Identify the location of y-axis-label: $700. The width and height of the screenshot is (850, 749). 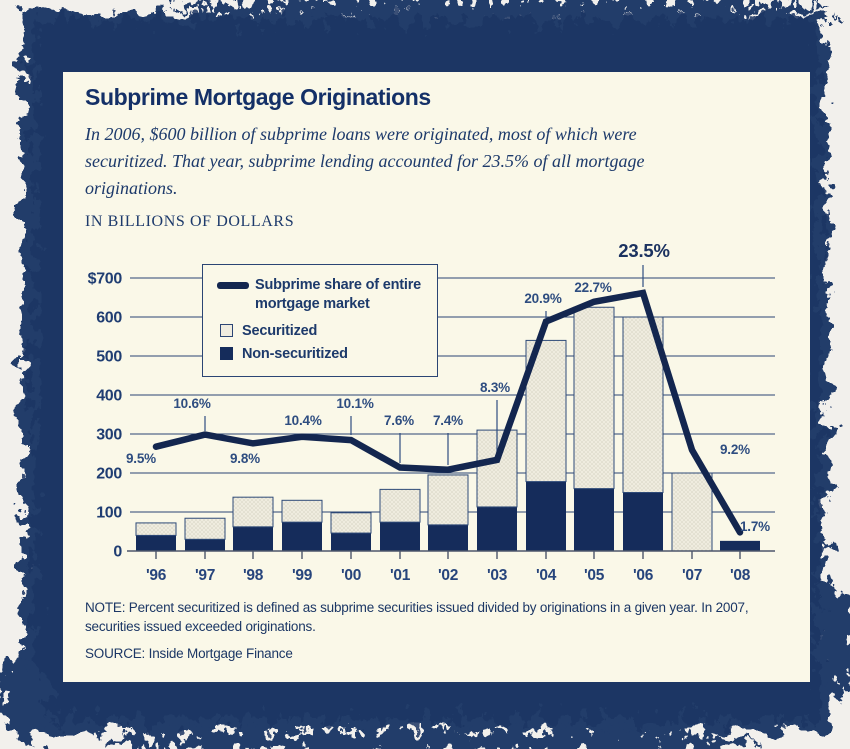
(105, 279).